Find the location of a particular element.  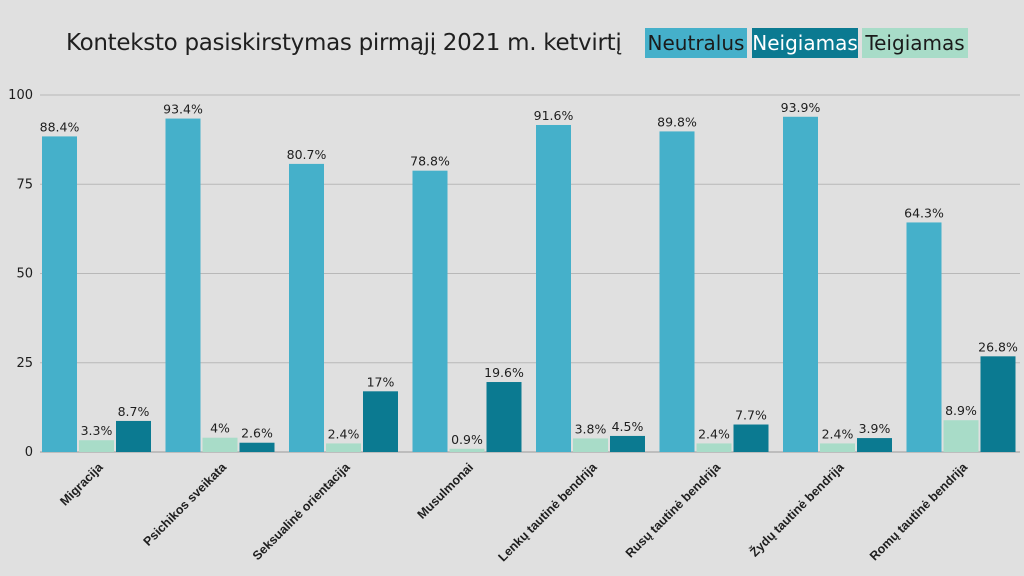

category-label: Psichikos sveikata is located at coordinates (185, 503).